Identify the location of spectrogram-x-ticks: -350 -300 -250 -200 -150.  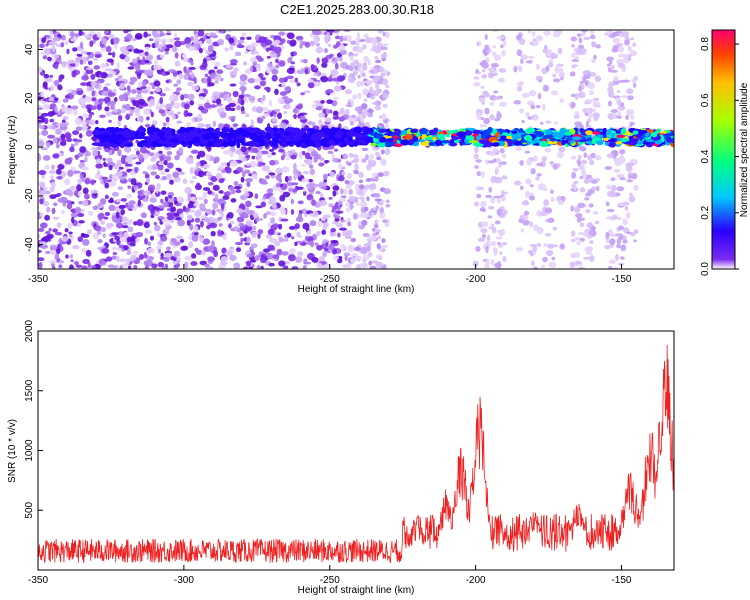
(330, 274).